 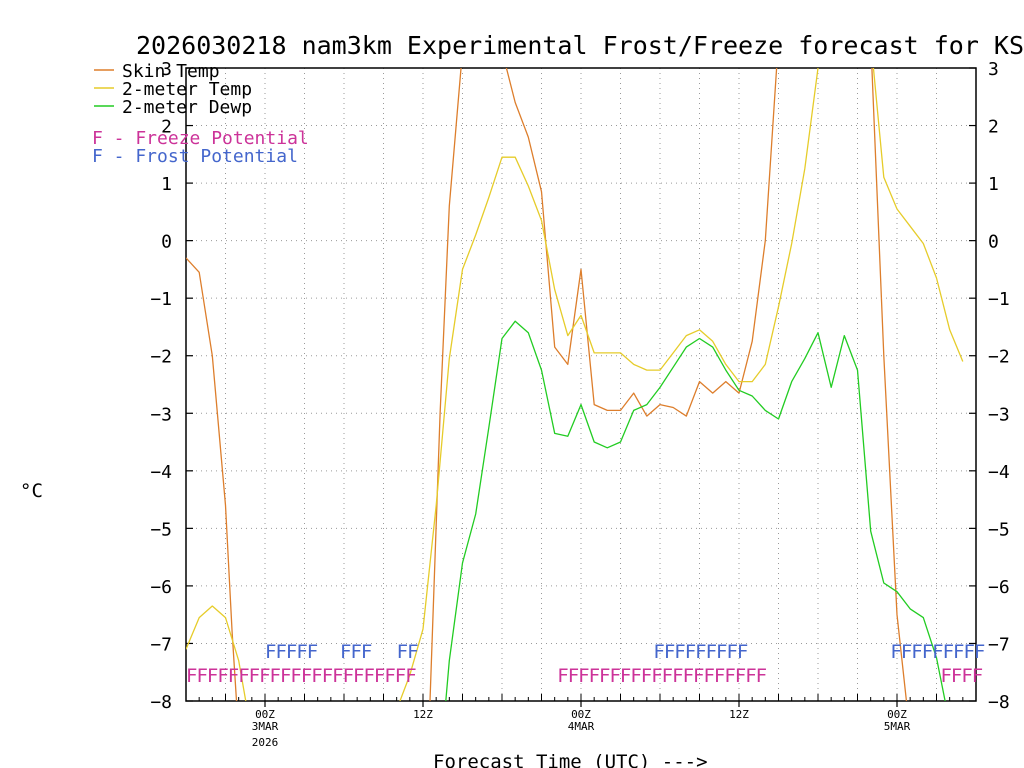 What do you see at coordinates (407, 652) in the screenshot?
I see `frost-potential-flags: FF` at bounding box center [407, 652].